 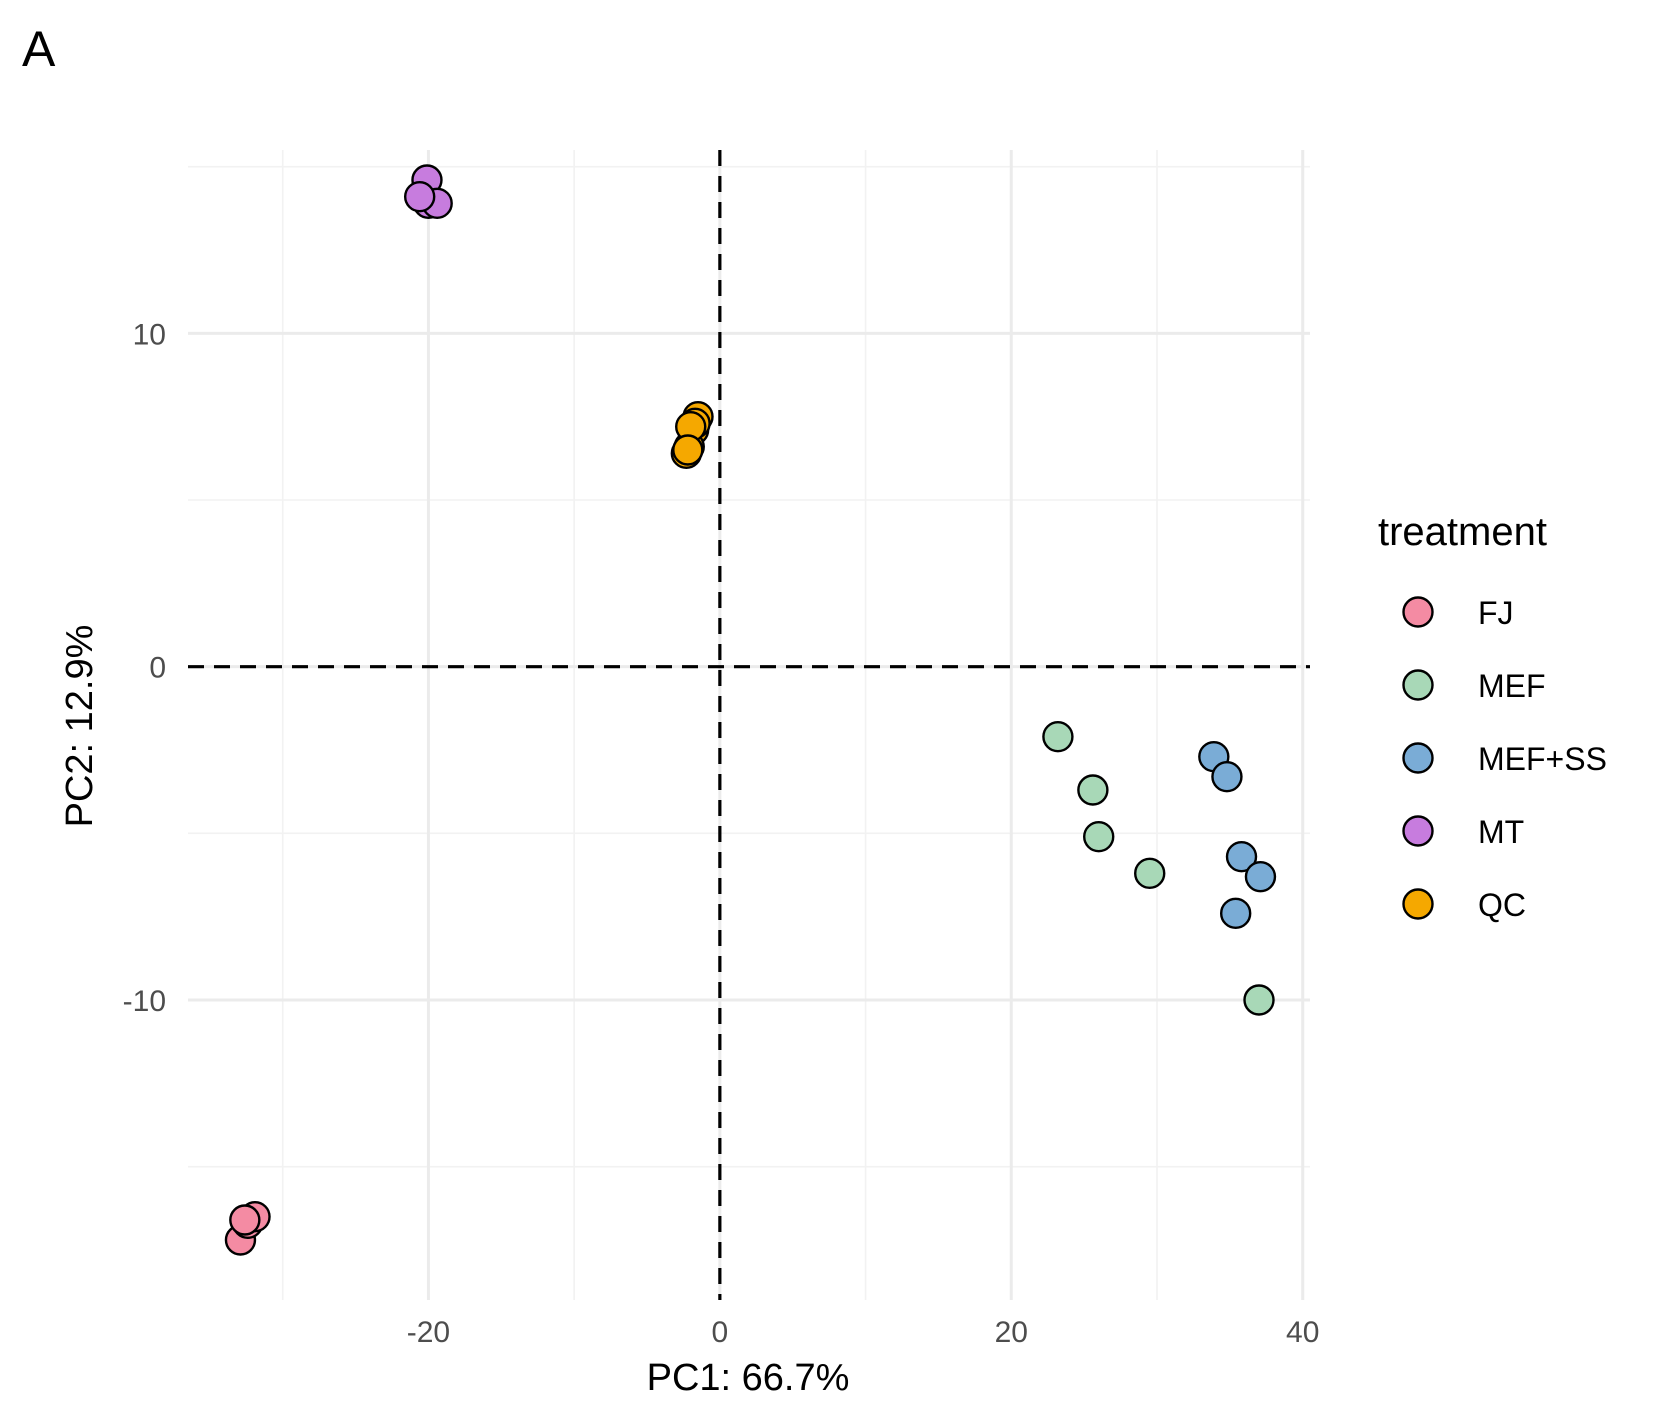 What do you see at coordinates (1502, 905) in the screenshot?
I see `legend-label: QC` at bounding box center [1502, 905].